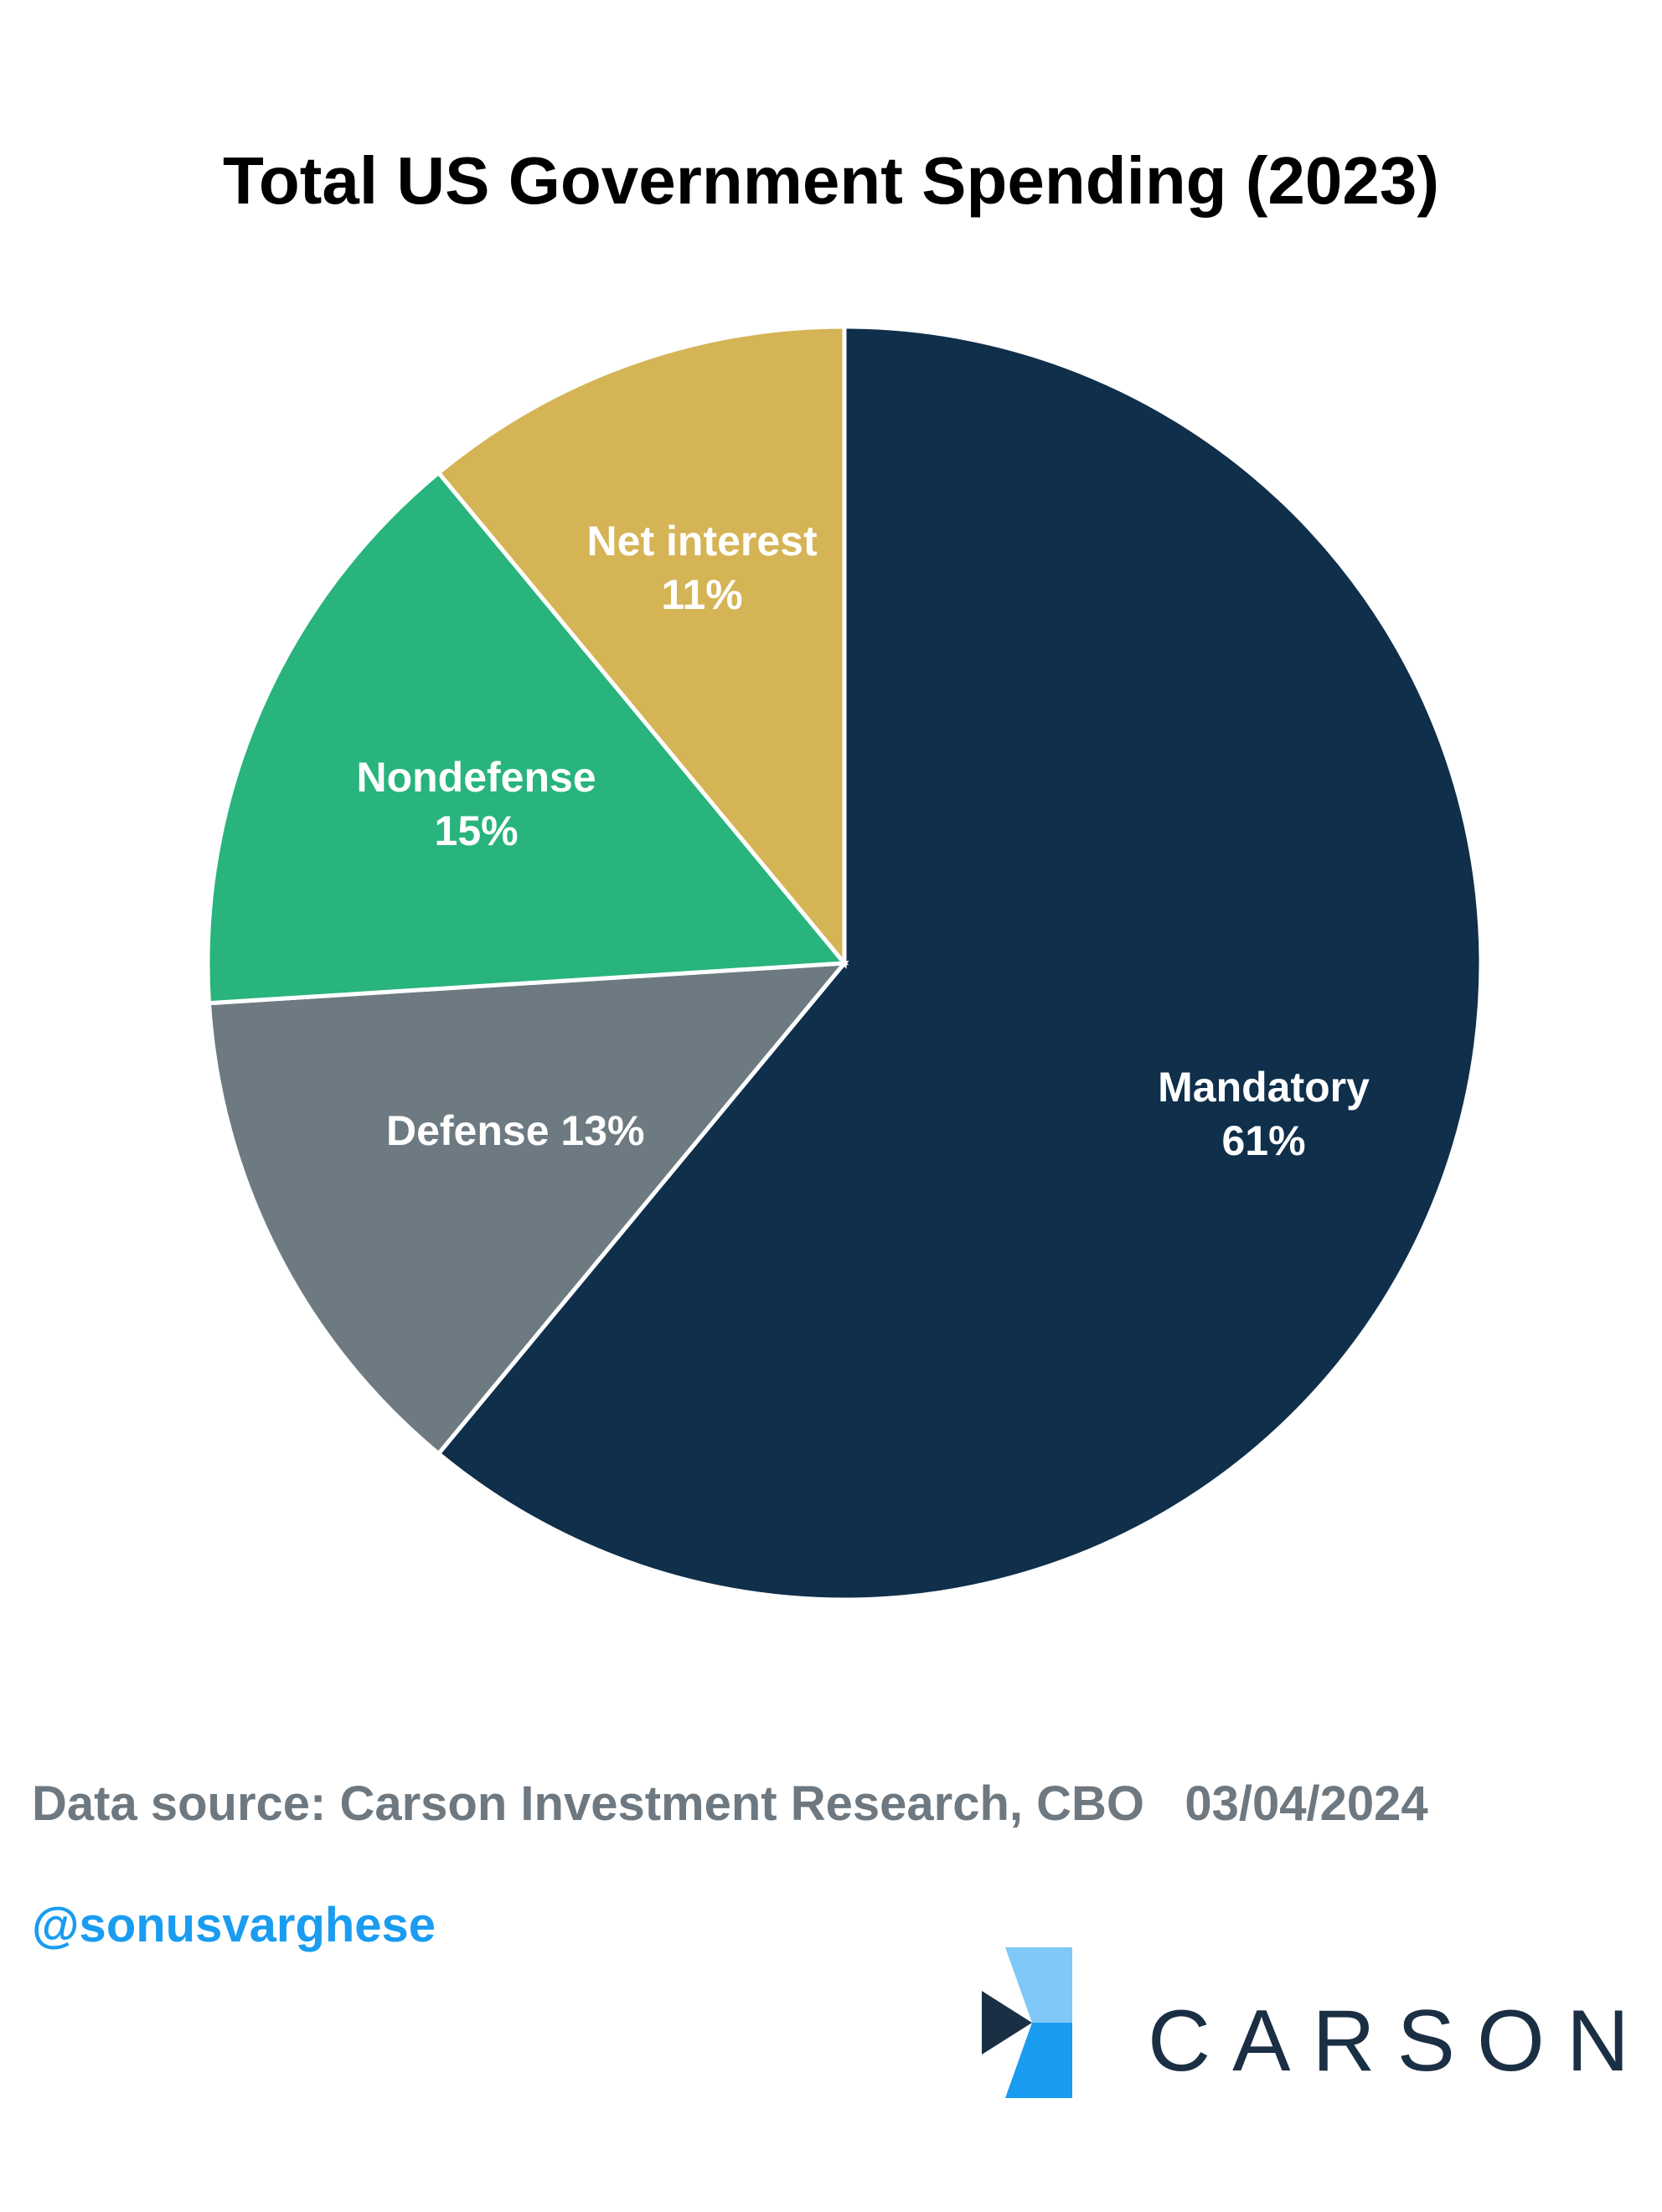 Image resolution: width=1662 pixels, height=2212 pixels. I want to click on slice-label-nondefense: Nondefense 15%, so click(476, 804).